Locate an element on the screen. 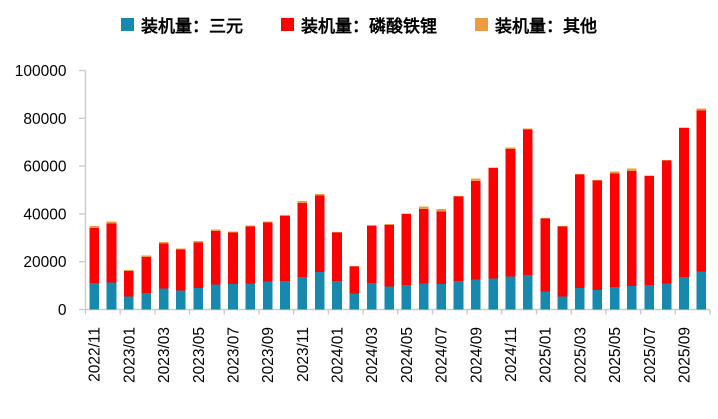 The image size is (718, 419). legend-label-ternary: 装机量：三元 is located at coordinates (192, 26).